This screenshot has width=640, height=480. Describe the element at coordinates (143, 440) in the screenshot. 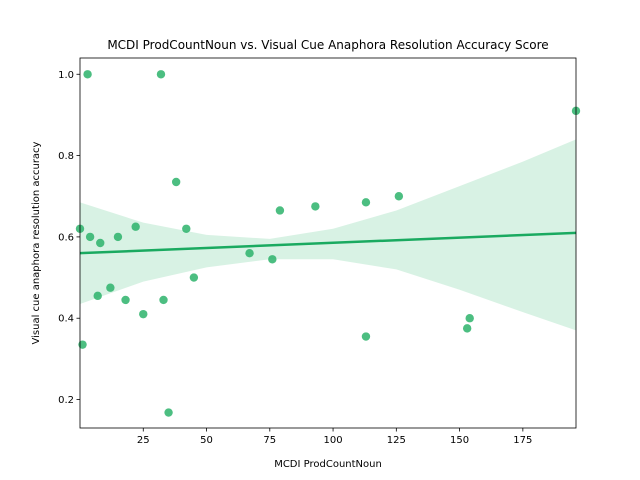

I see `x-tick-label: 25` at that location.